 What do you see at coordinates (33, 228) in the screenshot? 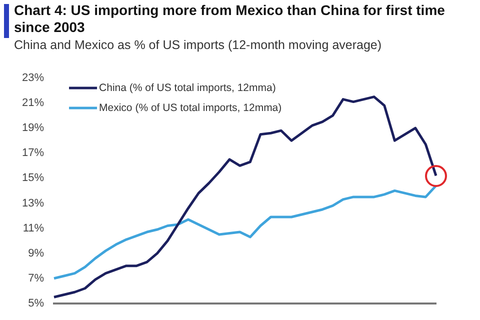
I see `y-tick-label: 11%` at bounding box center [33, 228].